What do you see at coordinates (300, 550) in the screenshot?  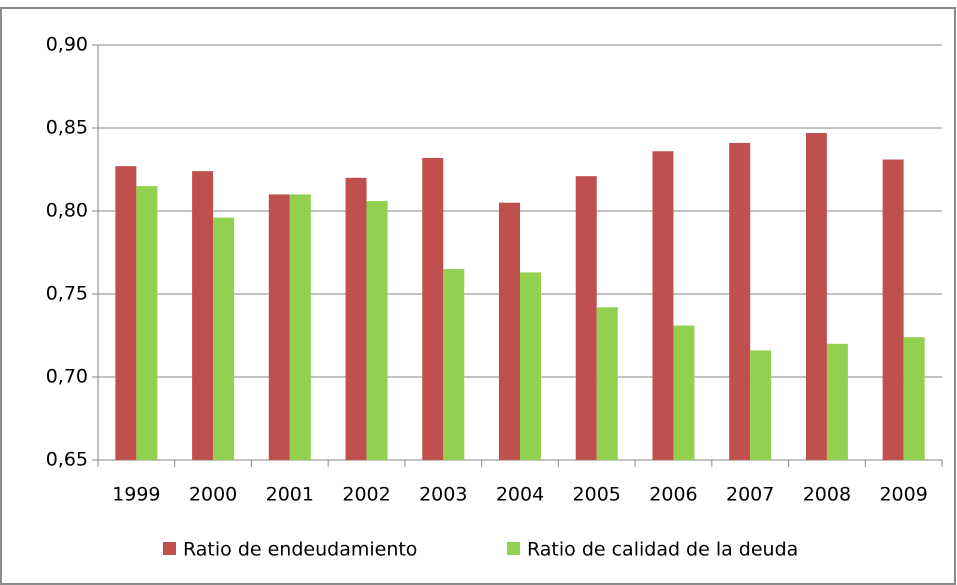 I see `legend-label: Ratio de endeudamiento` at bounding box center [300, 550].